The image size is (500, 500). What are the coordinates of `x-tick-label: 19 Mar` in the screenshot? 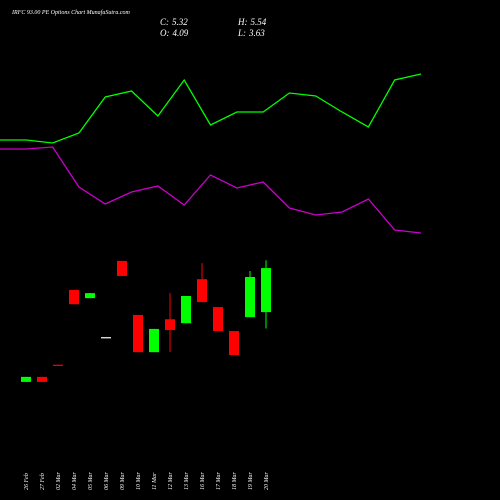 It's located at (251, 481).